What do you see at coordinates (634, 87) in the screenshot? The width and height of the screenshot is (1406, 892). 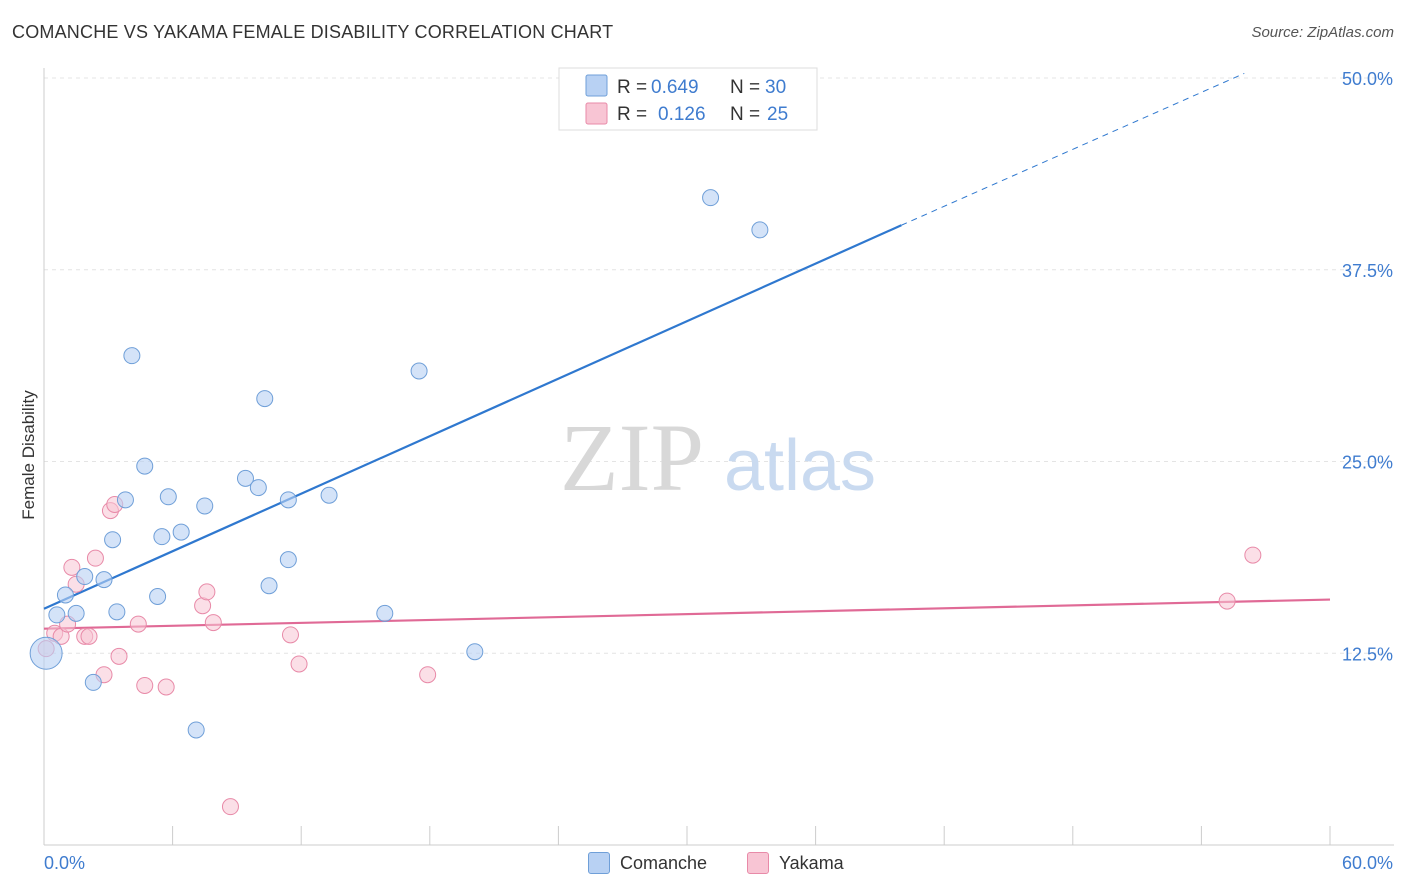 I see `legend-r-label-comanche: R =` at bounding box center [634, 87].